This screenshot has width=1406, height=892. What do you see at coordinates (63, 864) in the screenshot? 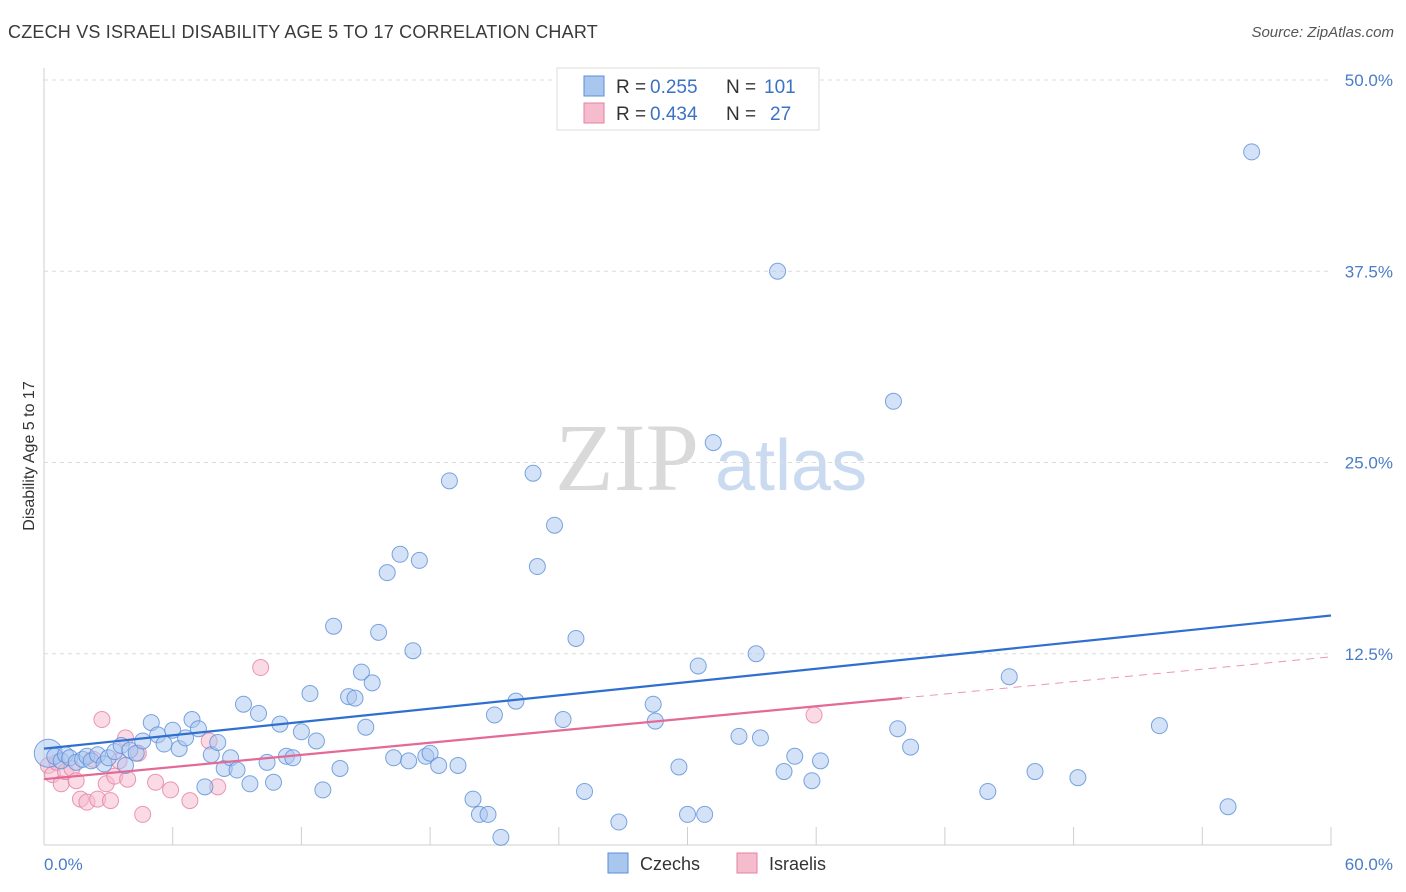
I see `x-tick-label-0: 0.0%` at bounding box center [63, 864].